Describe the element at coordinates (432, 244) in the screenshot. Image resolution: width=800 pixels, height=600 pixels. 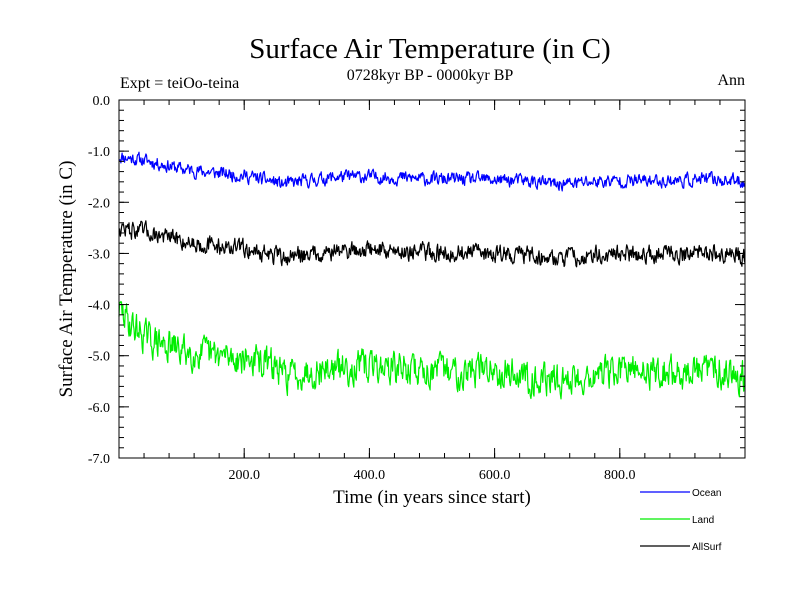
I see `series-line-allsurf` at that location.